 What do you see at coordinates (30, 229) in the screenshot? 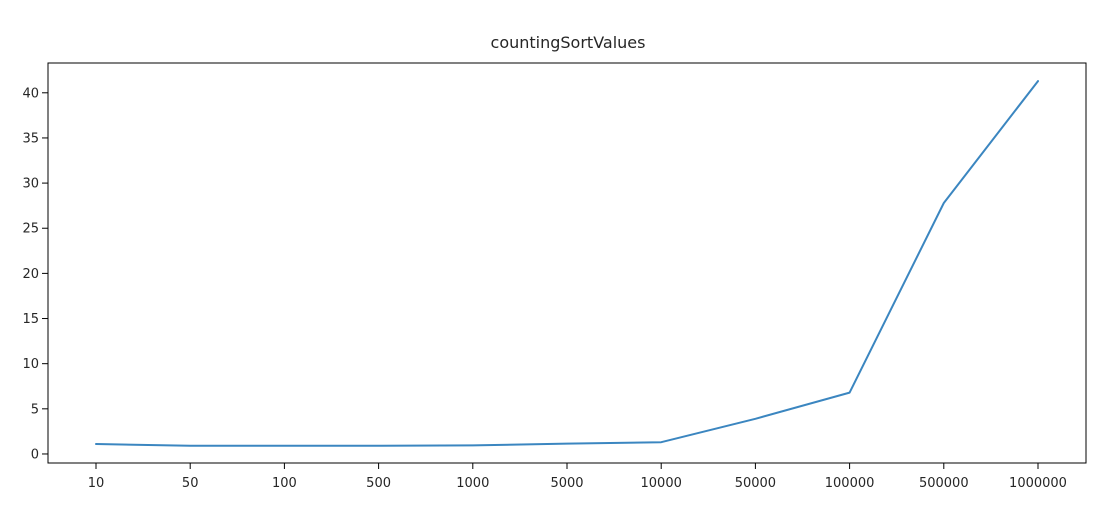
I see `y-tick-label: 25` at bounding box center [30, 229].